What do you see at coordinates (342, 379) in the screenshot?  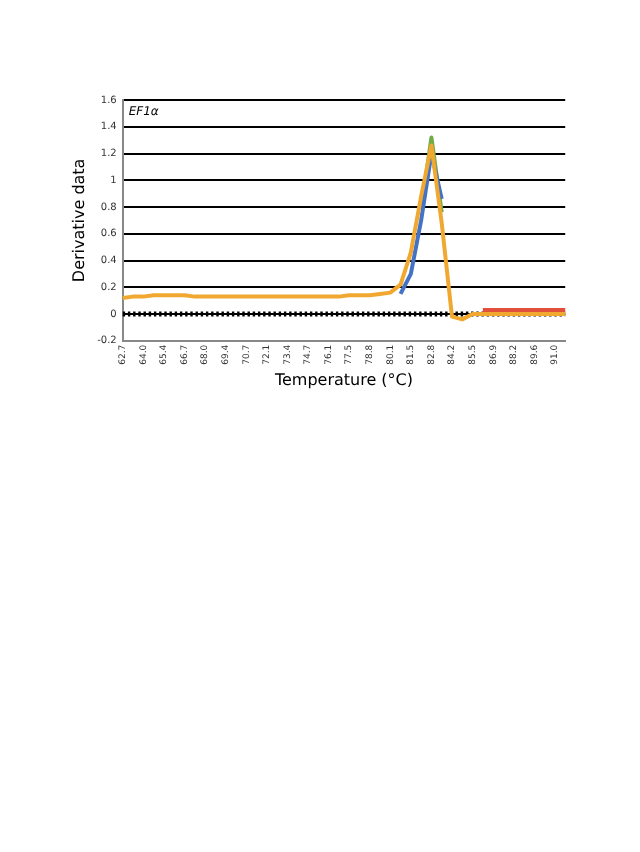 I see `x-axis-title: Temperature (°C)` at bounding box center [342, 379].